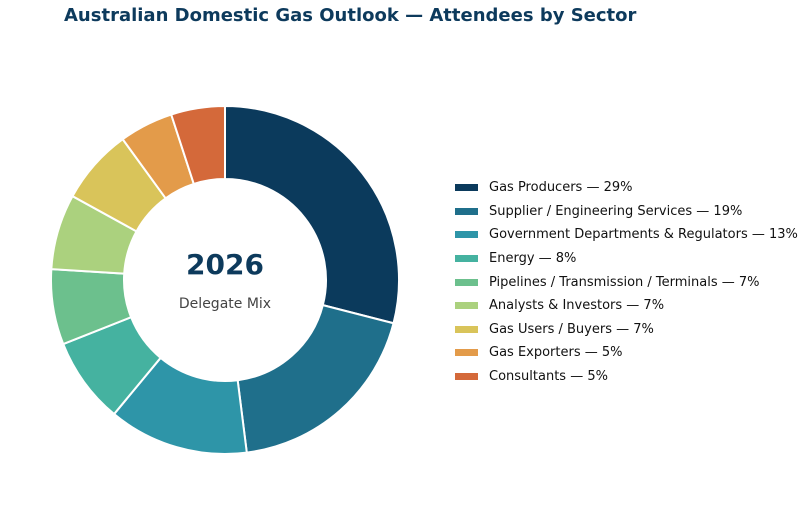  I want to click on legend-item: Analysts & Investors — 7%, so click(626, 306).